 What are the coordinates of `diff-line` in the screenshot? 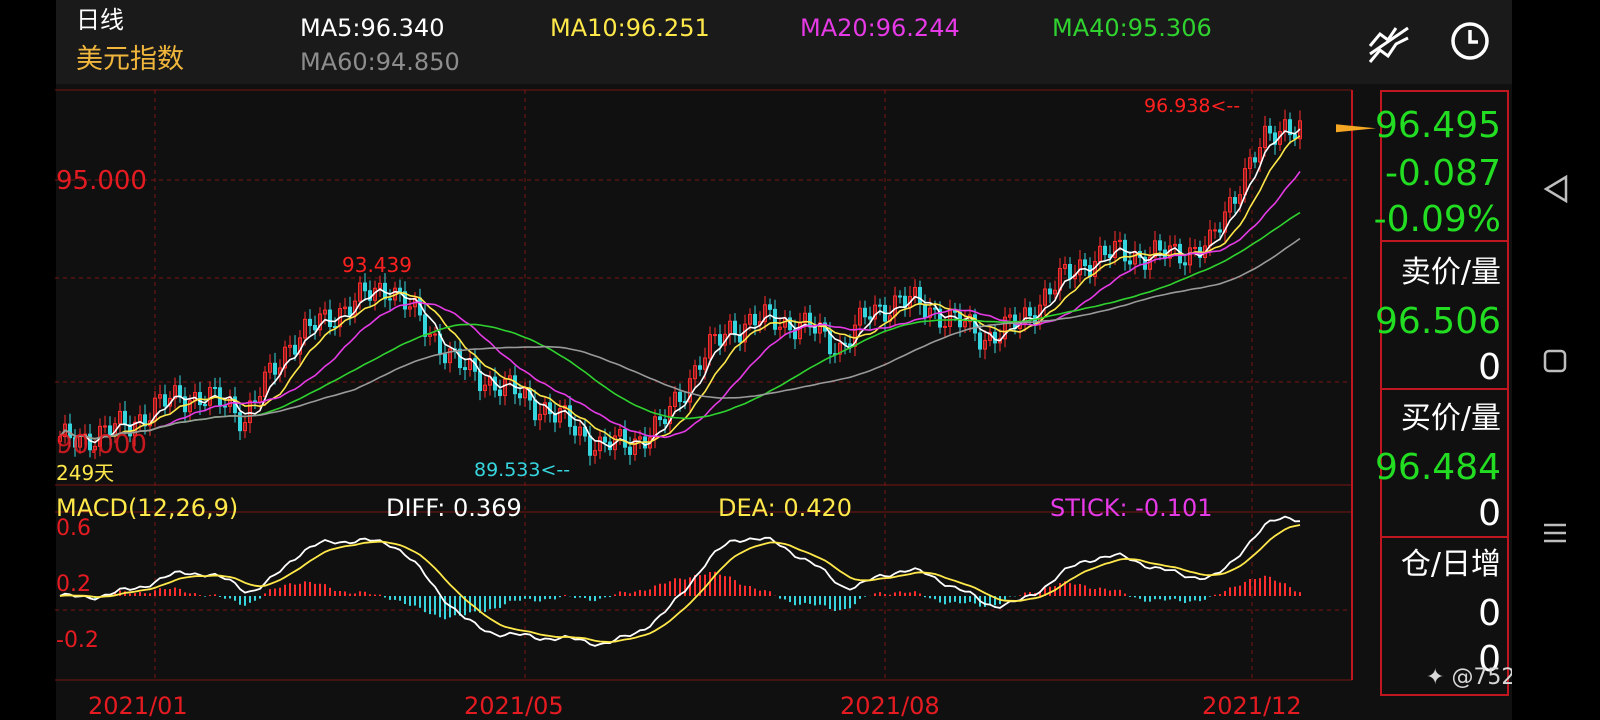 It's located at (680, 581).